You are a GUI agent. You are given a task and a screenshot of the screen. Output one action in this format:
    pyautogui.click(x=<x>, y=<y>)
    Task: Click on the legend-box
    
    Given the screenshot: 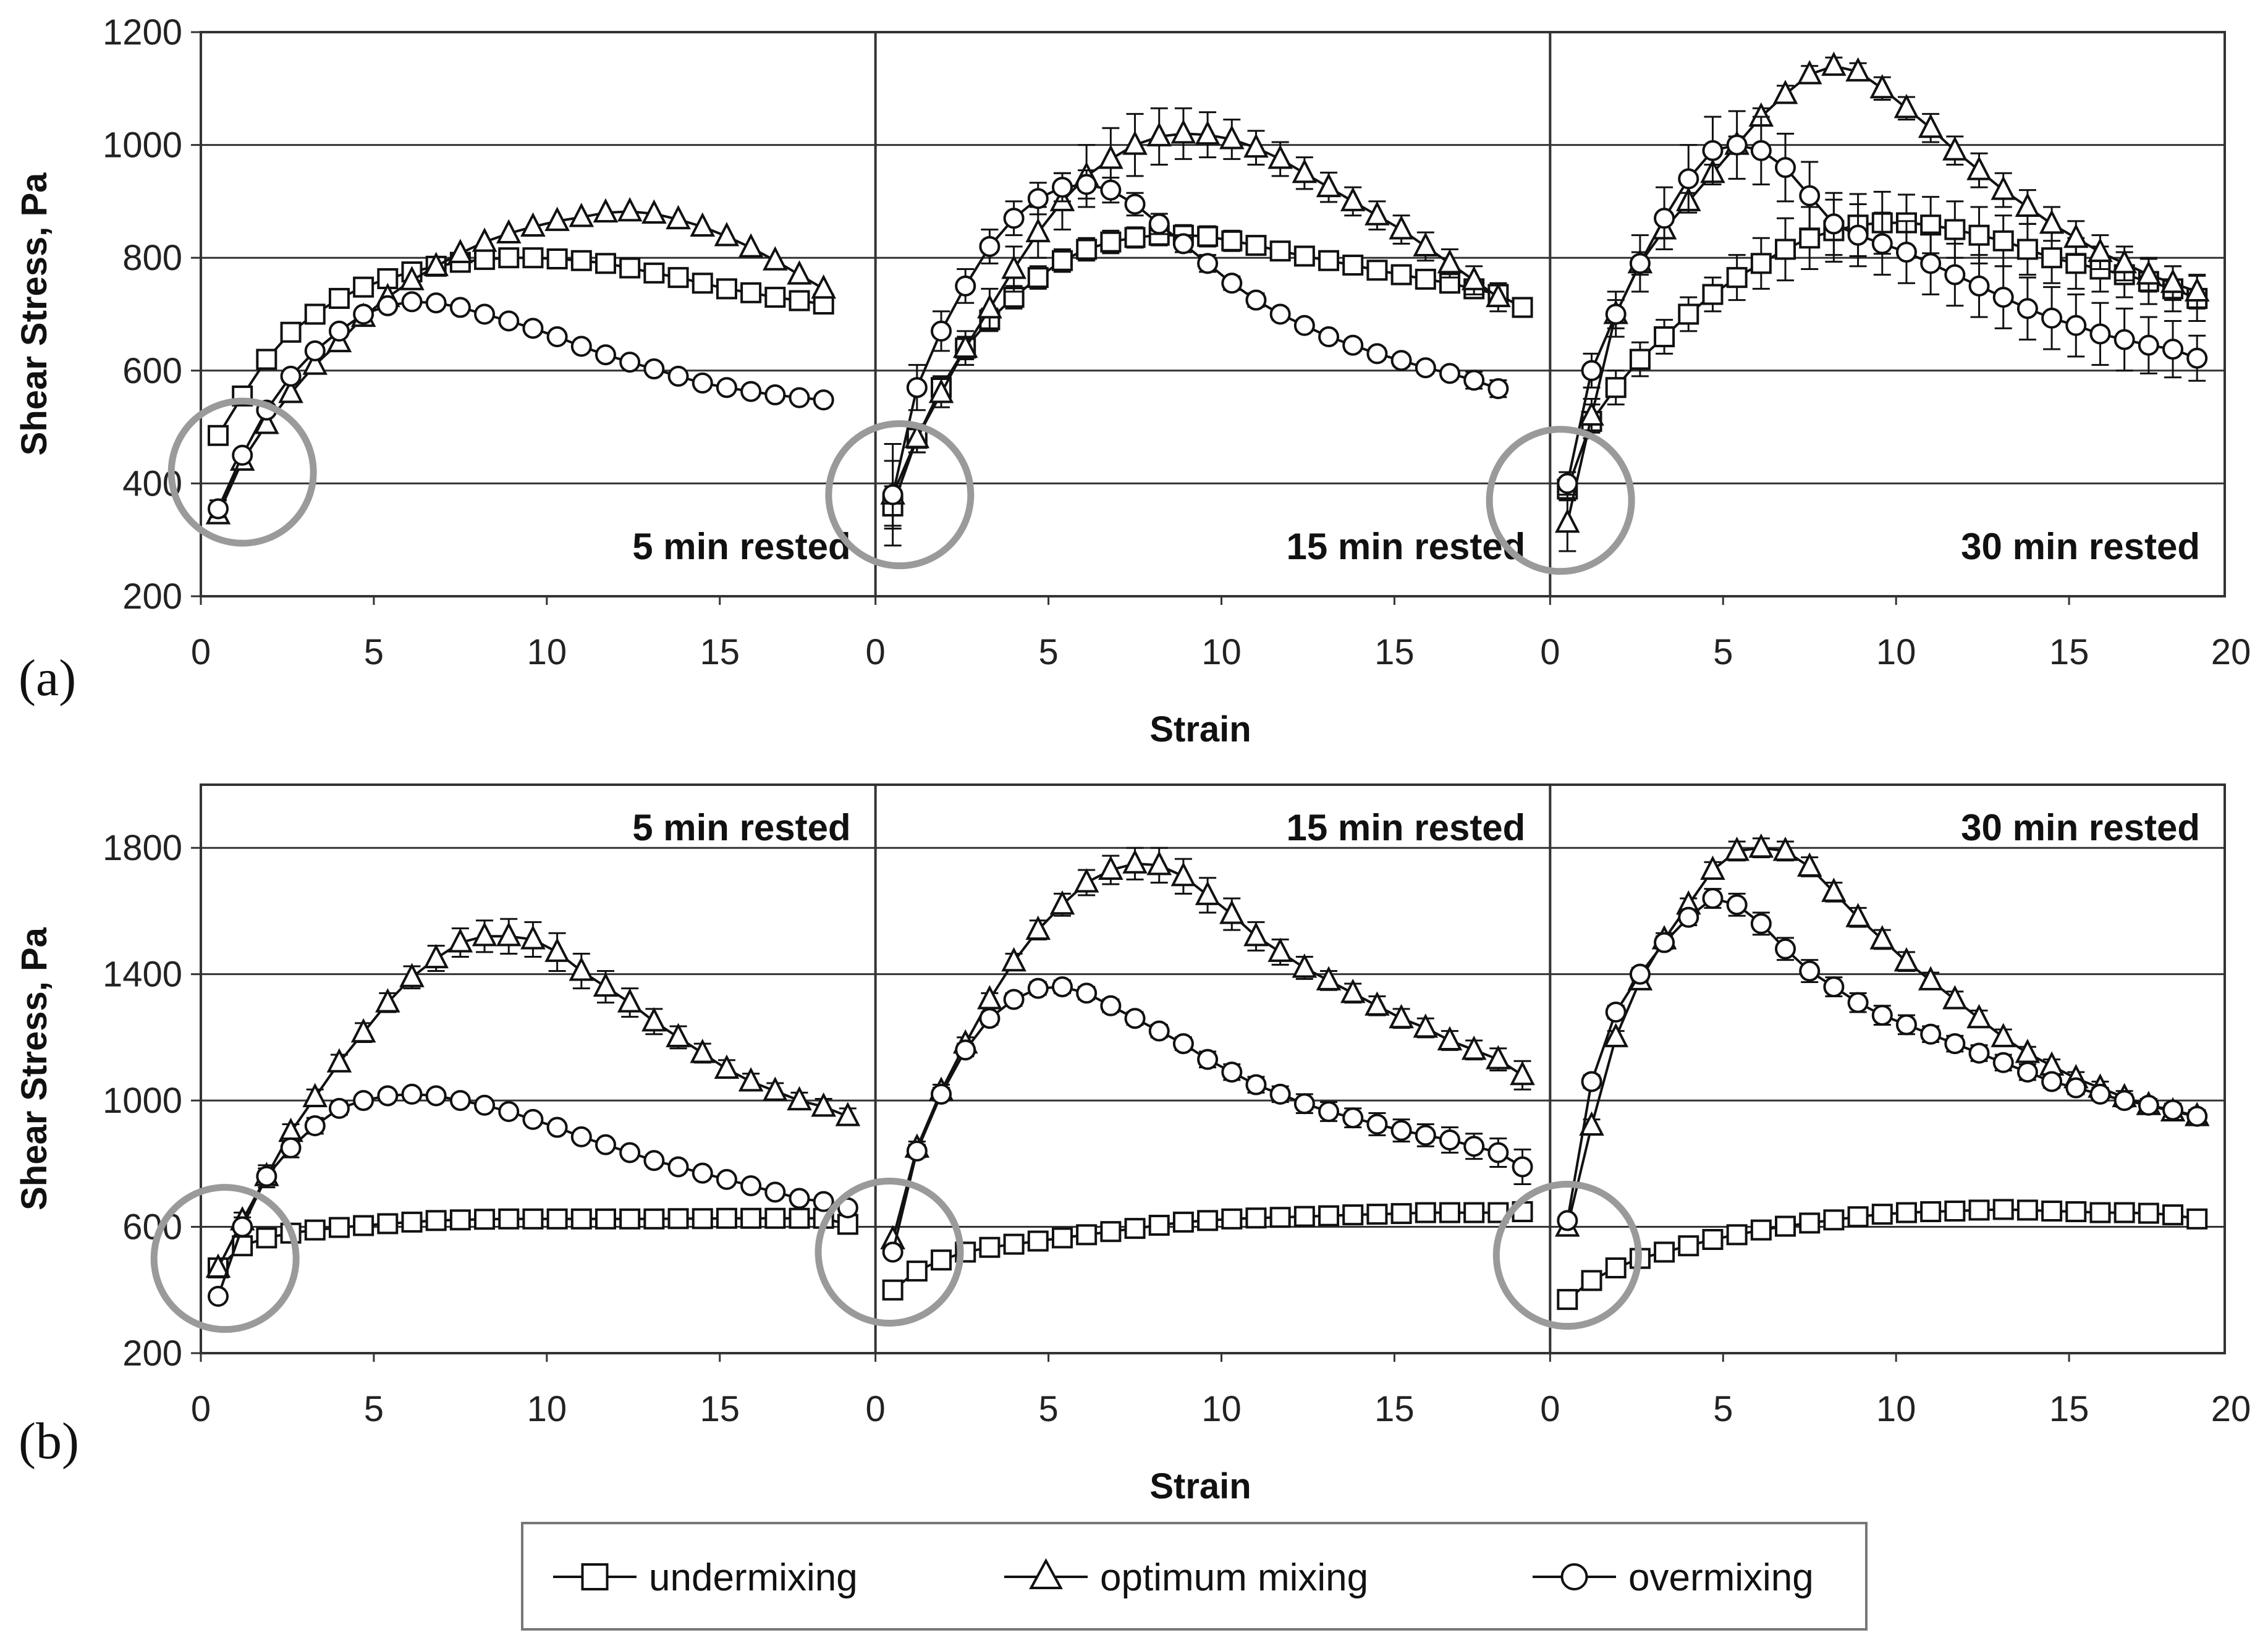 What is the action you would take?
    pyautogui.click(x=1194, y=1577)
    